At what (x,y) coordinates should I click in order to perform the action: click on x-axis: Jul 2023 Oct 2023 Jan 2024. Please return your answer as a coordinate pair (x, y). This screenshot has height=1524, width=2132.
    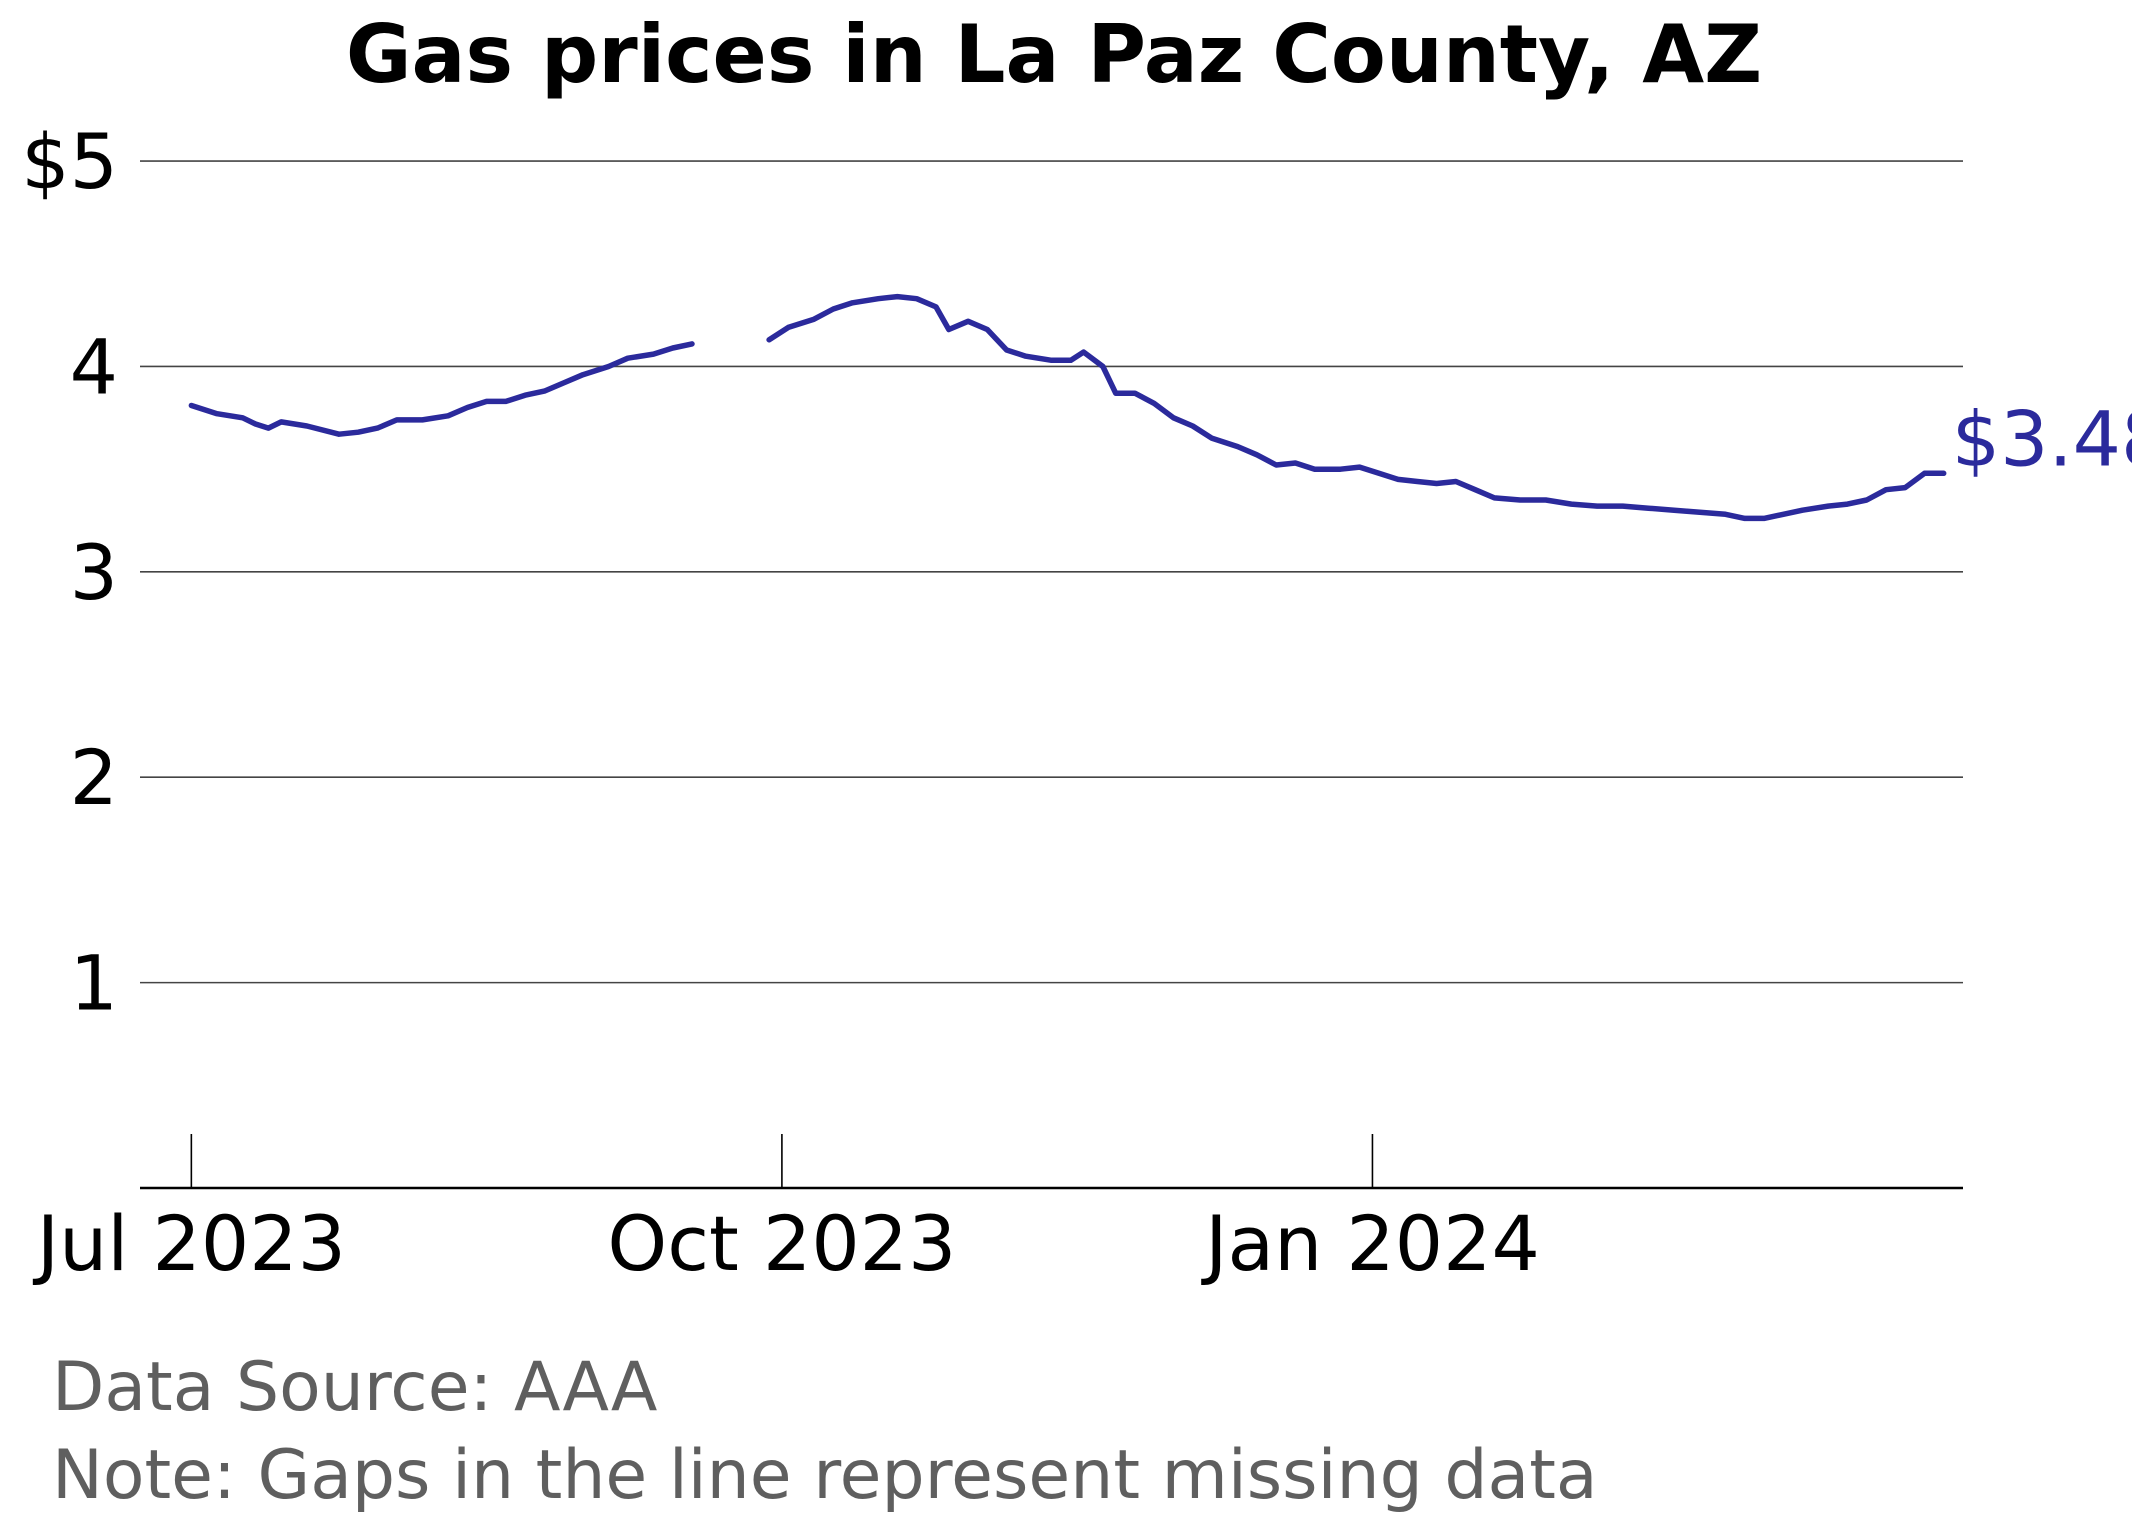
    Looking at the image, I should click on (998, 1211).